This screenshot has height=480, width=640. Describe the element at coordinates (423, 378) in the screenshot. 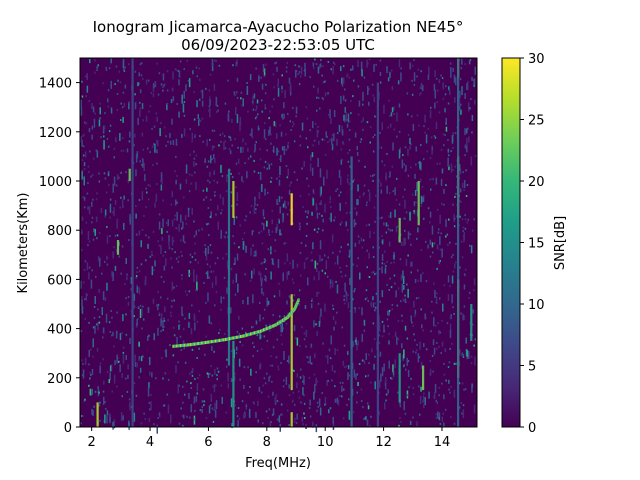

I see `signal-streak` at that location.